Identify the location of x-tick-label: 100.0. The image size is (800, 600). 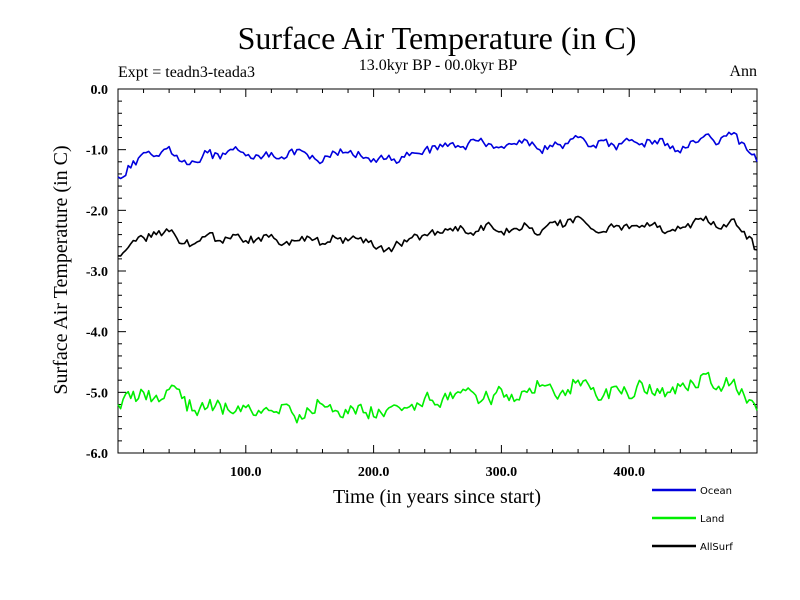
(246, 472).